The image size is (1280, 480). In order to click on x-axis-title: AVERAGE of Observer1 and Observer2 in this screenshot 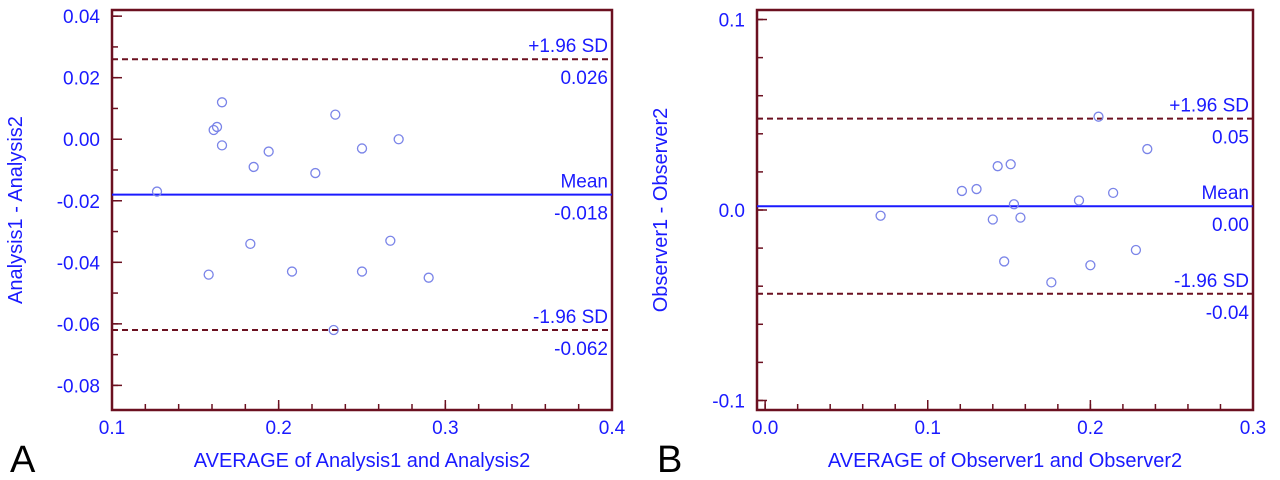, I will do `click(1005, 461)`.